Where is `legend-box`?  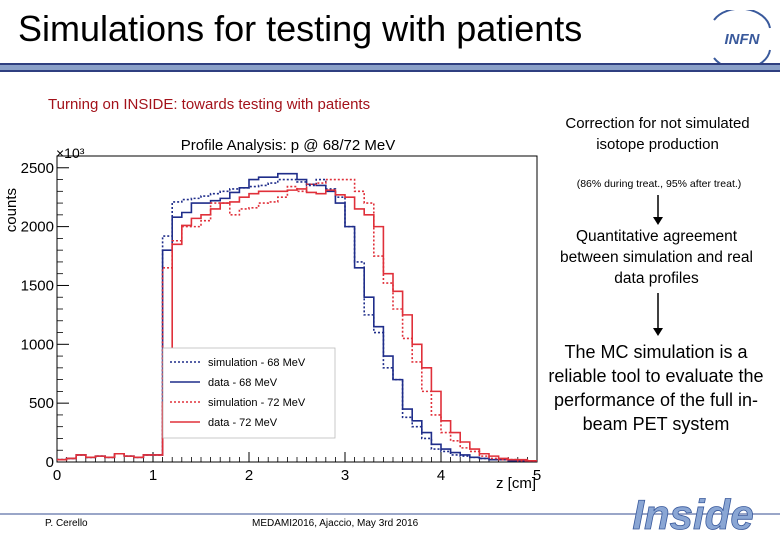
legend-box is located at coordinates (249, 393).